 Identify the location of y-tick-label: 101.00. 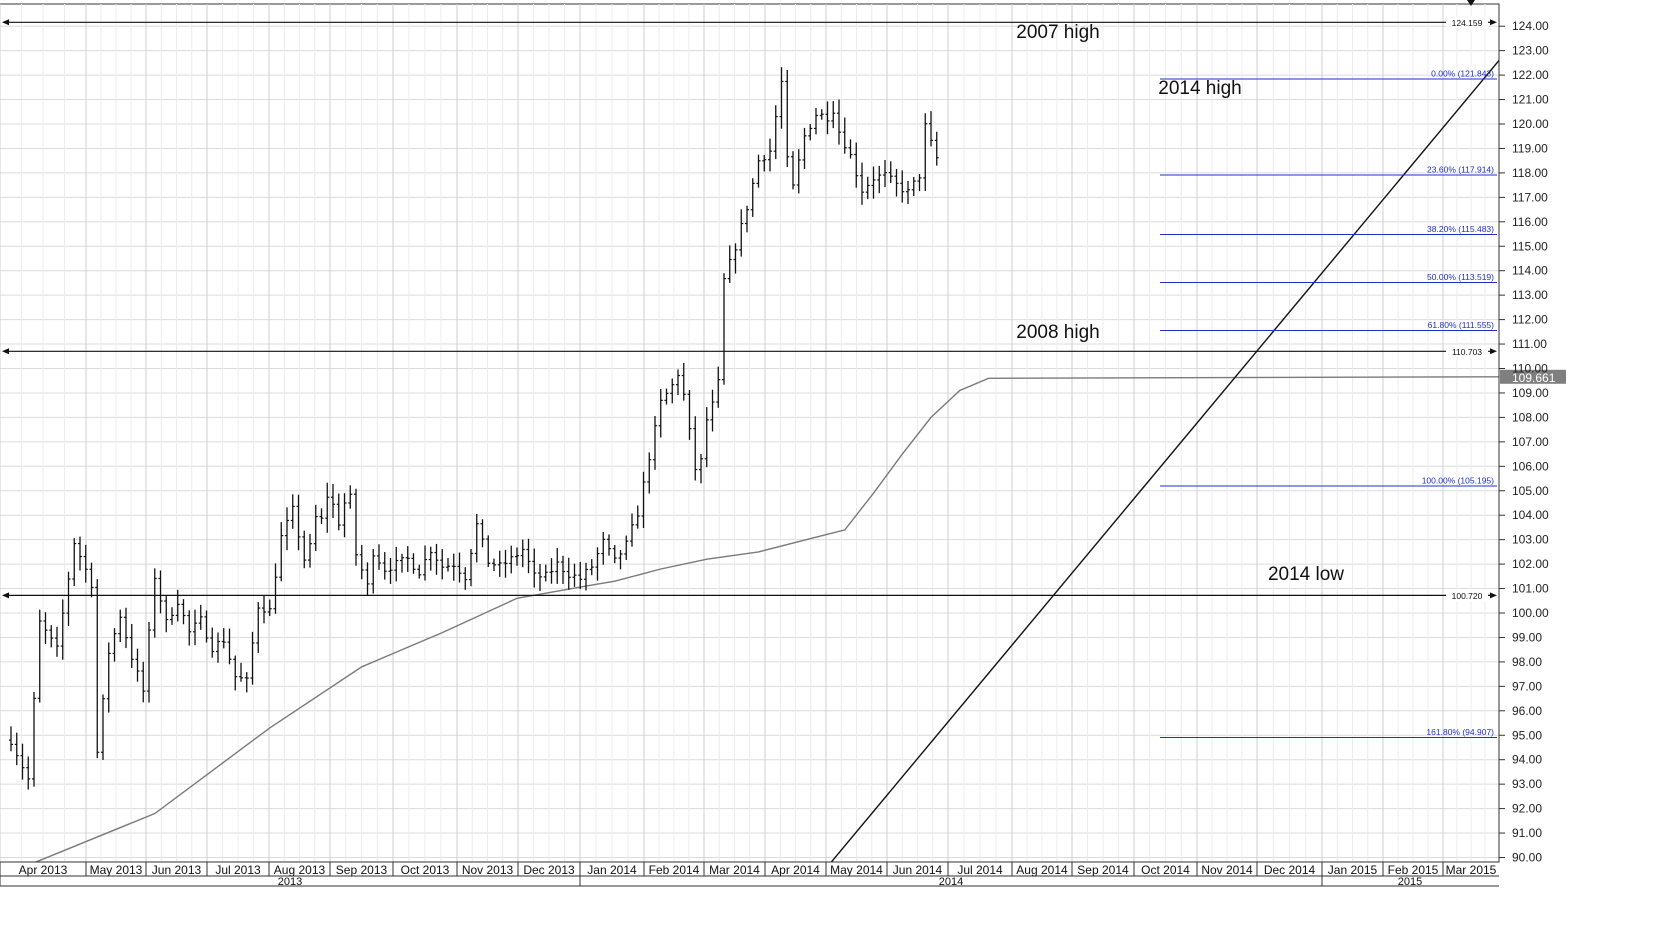
(1530, 589).